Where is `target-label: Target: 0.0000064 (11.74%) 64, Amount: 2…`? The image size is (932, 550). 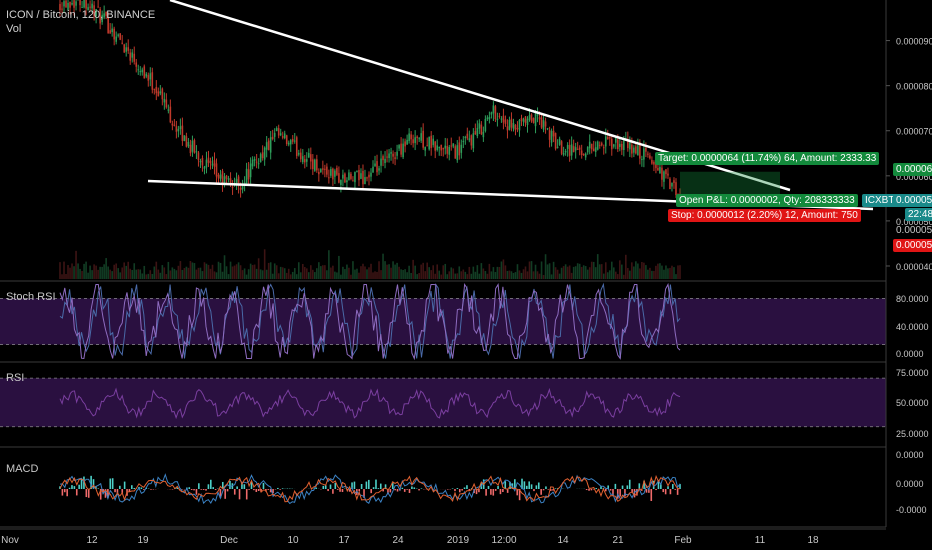
target-label: Target: 0.0000064 (11.74%) 64, Amount: 2… is located at coordinates (767, 158).